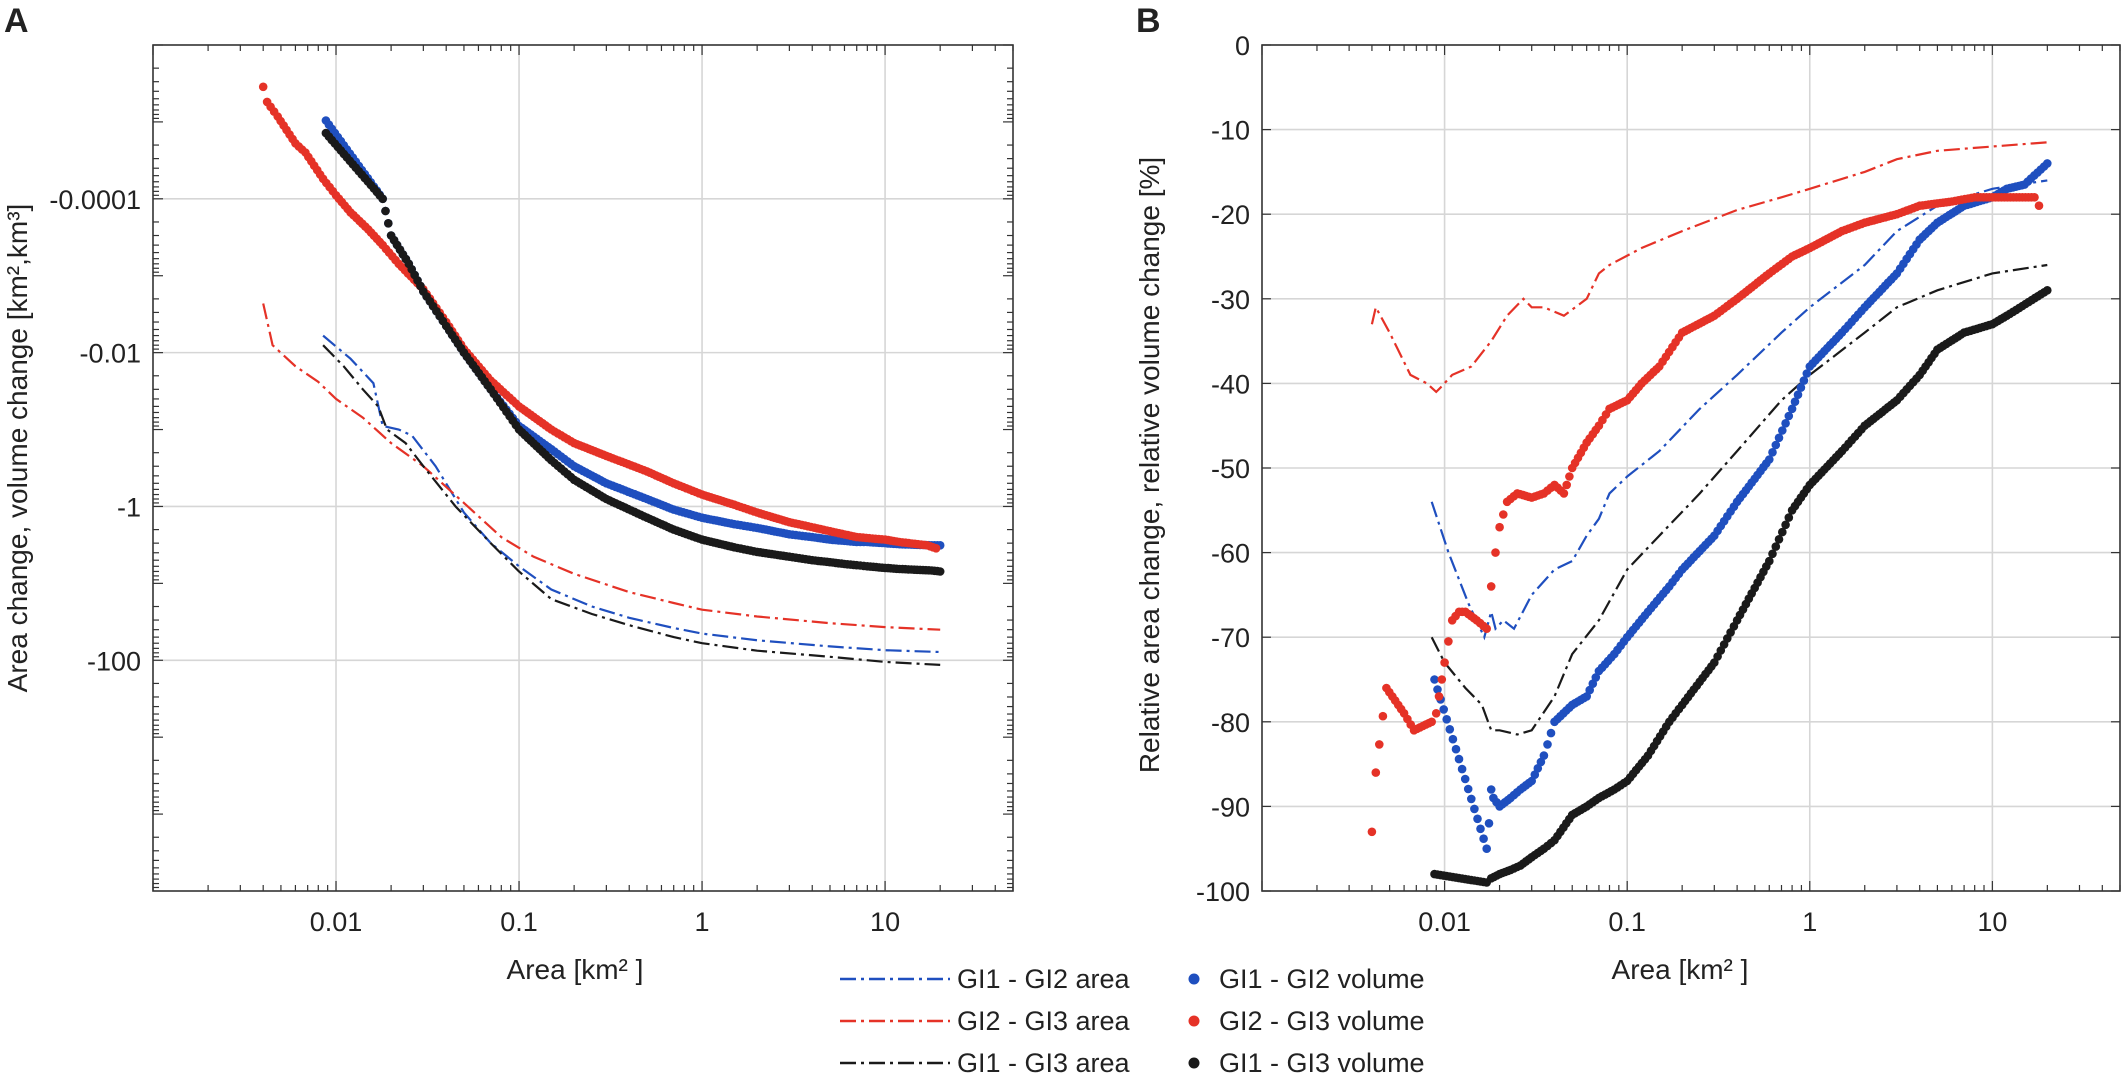 The image size is (2122, 1086). I want to click on panel-b-x-tick-label: 0.01, so click(1444, 922).